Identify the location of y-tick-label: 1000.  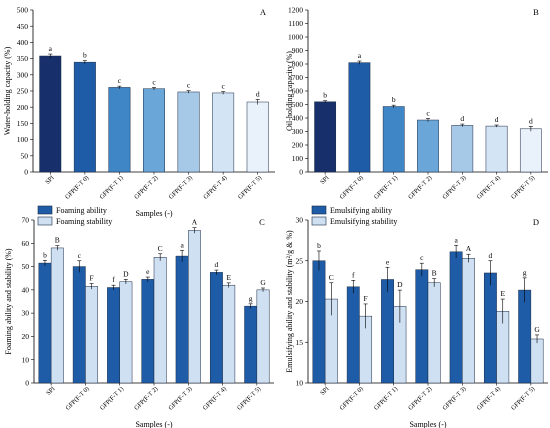
(295, 37).